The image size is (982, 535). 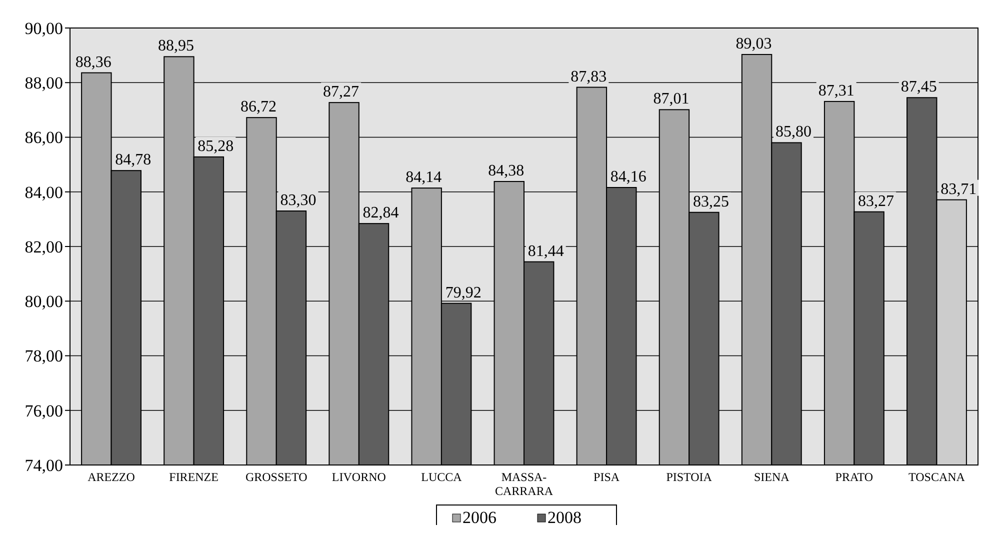 I want to click on x-tick-label: GROSSETO, so click(x=276, y=477).